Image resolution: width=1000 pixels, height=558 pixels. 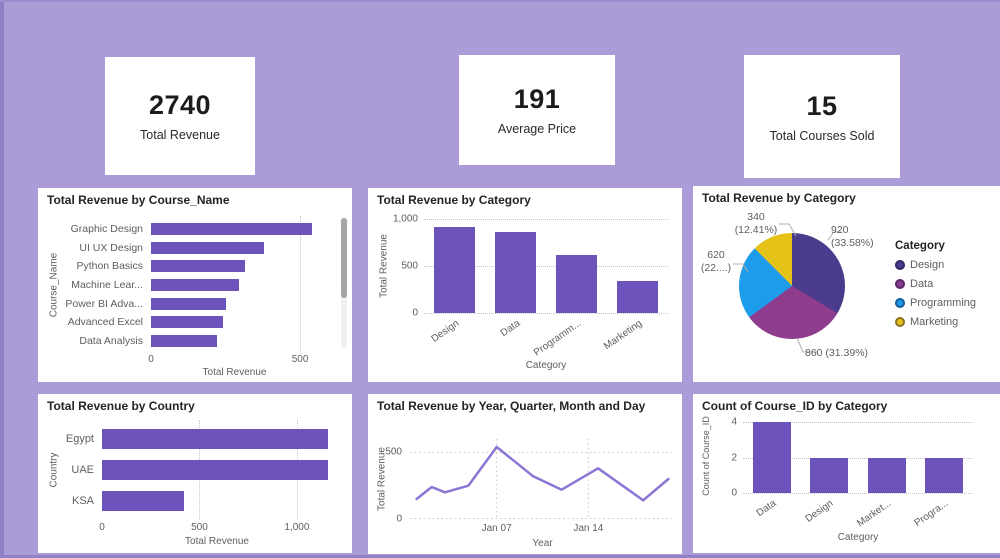 What do you see at coordinates (792, 286) in the screenshot?
I see `pie` at bounding box center [792, 286].